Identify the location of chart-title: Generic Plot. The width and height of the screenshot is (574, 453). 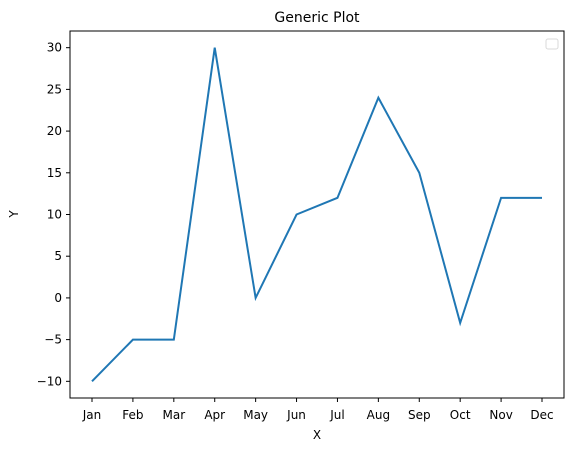
(317, 18).